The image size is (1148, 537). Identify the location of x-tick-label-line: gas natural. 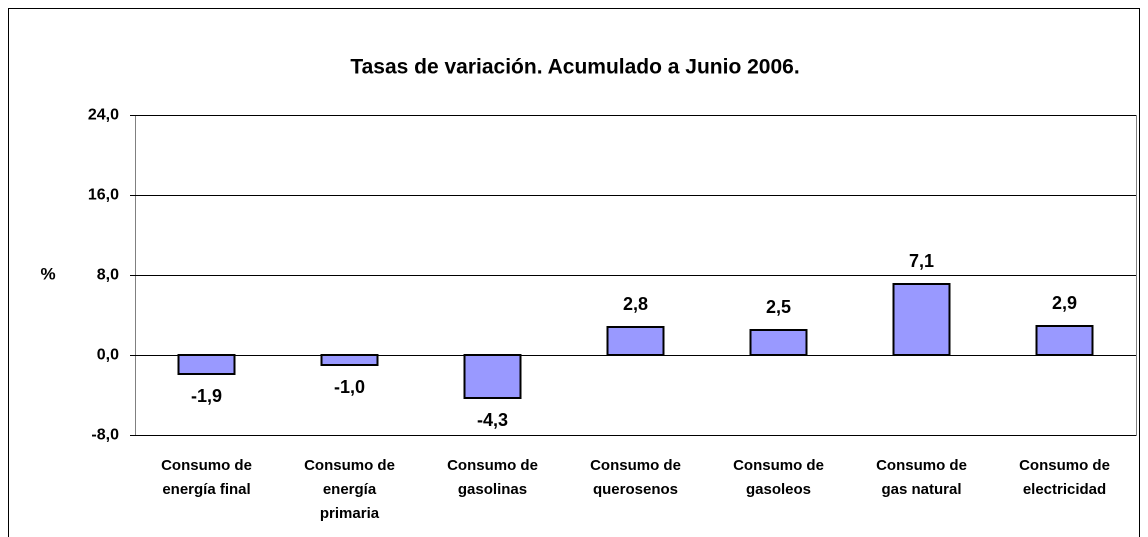
(921, 489).